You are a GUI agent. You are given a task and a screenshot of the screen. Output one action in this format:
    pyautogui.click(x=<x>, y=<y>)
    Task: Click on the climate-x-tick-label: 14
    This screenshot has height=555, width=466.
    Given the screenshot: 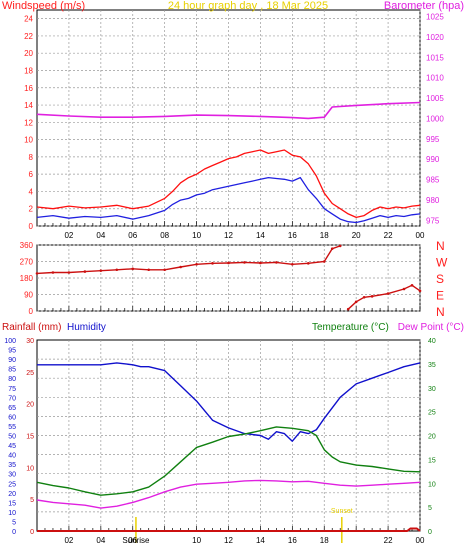 What is the action you would take?
    pyautogui.click(x=260, y=540)
    